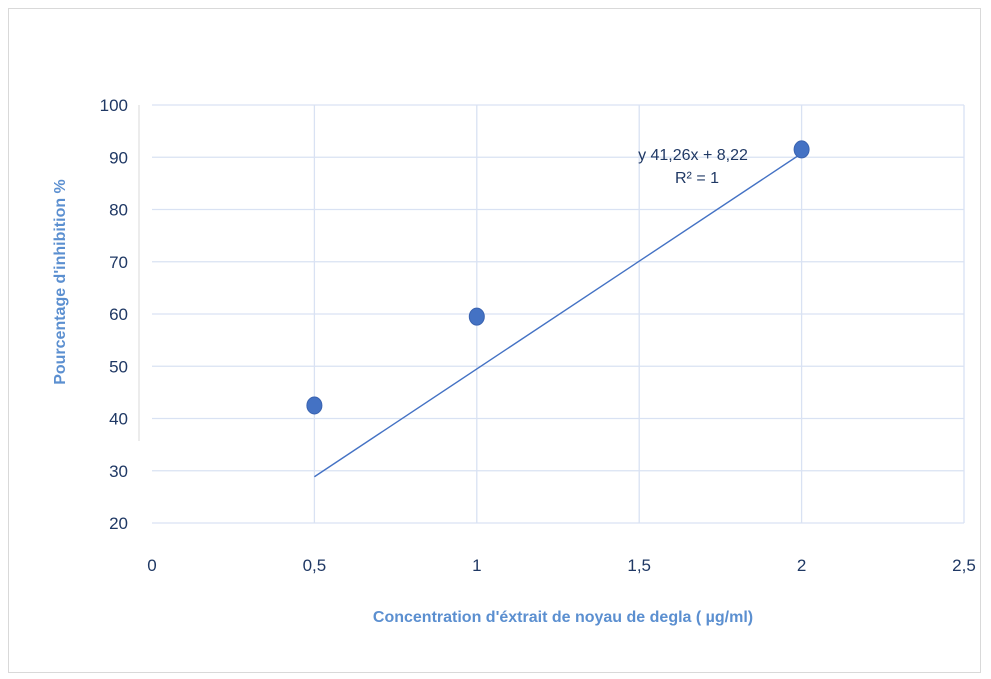 The image size is (991, 679). What do you see at coordinates (114, 105) in the screenshot?
I see `y-tick-label: 100` at bounding box center [114, 105].